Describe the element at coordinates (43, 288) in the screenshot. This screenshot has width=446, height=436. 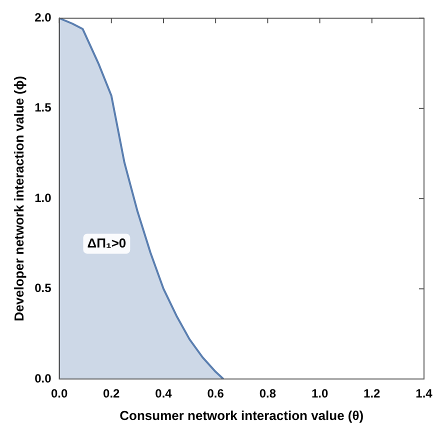
I see `y-tick-label: 0.5` at that location.